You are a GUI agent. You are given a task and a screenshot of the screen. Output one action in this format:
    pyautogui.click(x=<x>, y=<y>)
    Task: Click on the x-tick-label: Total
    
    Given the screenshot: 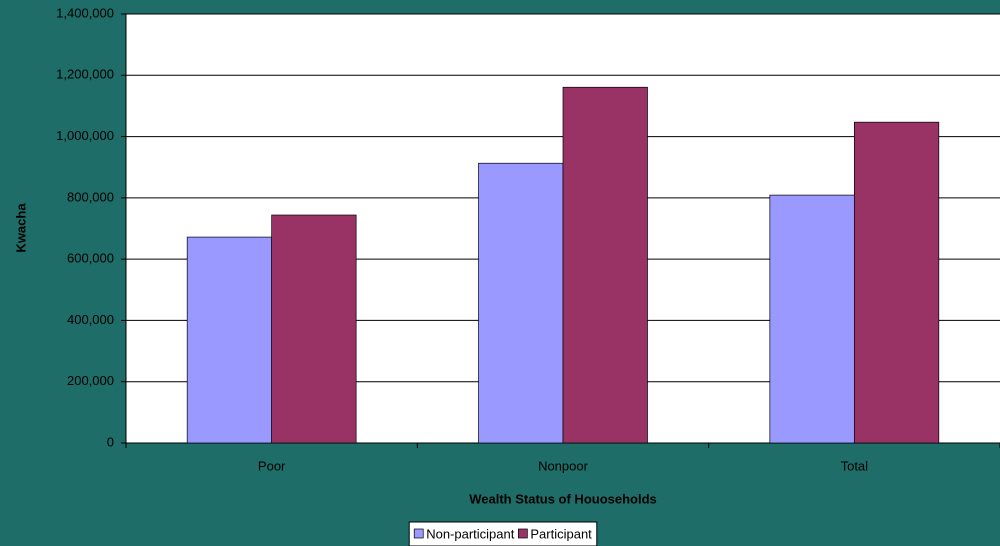 What is the action you would take?
    pyautogui.click(x=855, y=465)
    